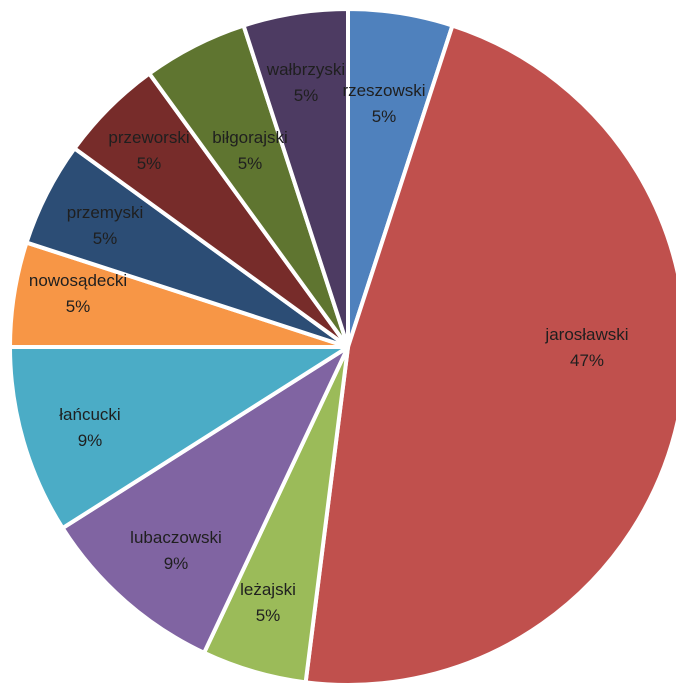 The image size is (676, 684). What do you see at coordinates (383, 90) in the screenshot?
I see `slice-name-label: rzeszowski` at bounding box center [383, 90].